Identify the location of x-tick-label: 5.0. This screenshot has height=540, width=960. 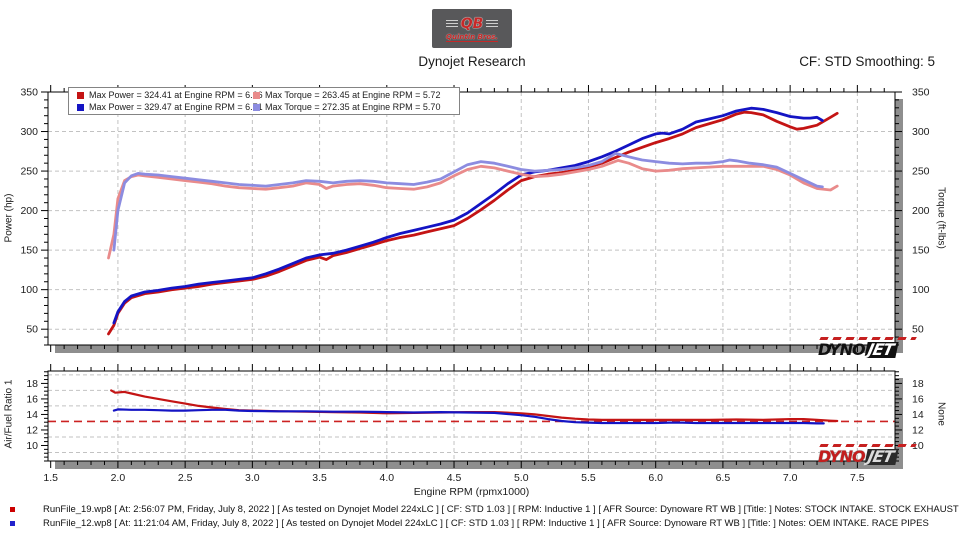
(521, 478).